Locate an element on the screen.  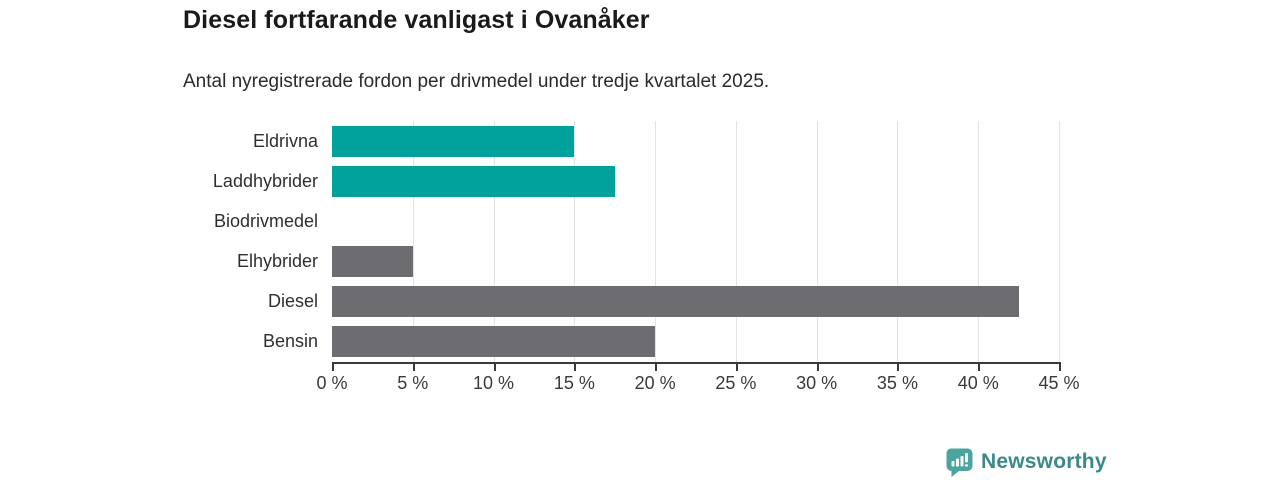
category-label: Bensin is located at coordinates (290, 341).